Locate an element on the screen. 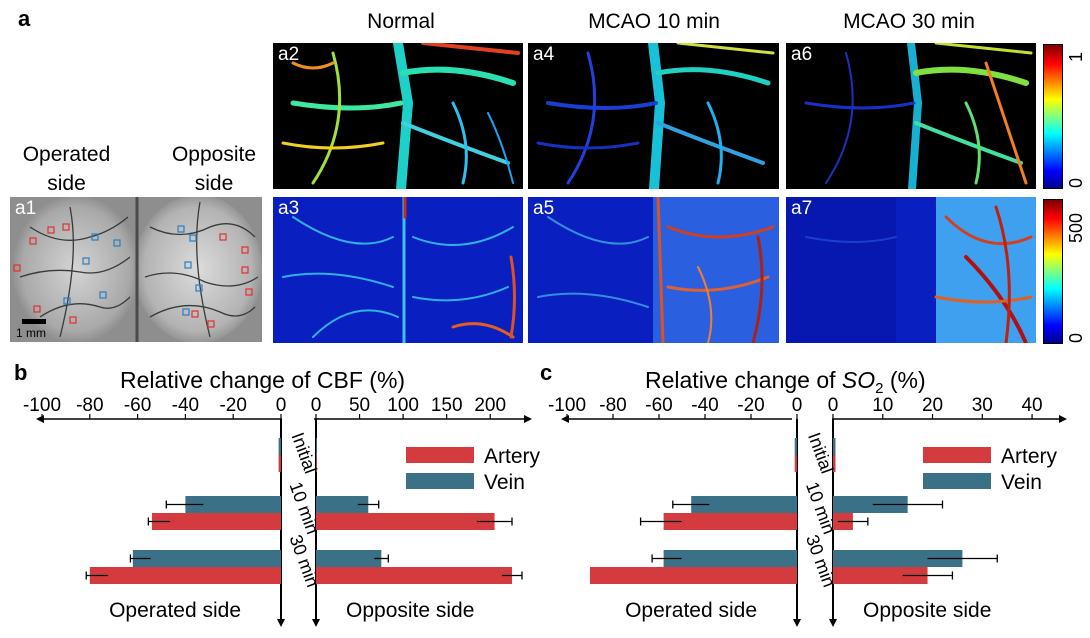 This screenshot has height=638, width=1090. right-tick-label: 200 is located at coordinates (490, 405).